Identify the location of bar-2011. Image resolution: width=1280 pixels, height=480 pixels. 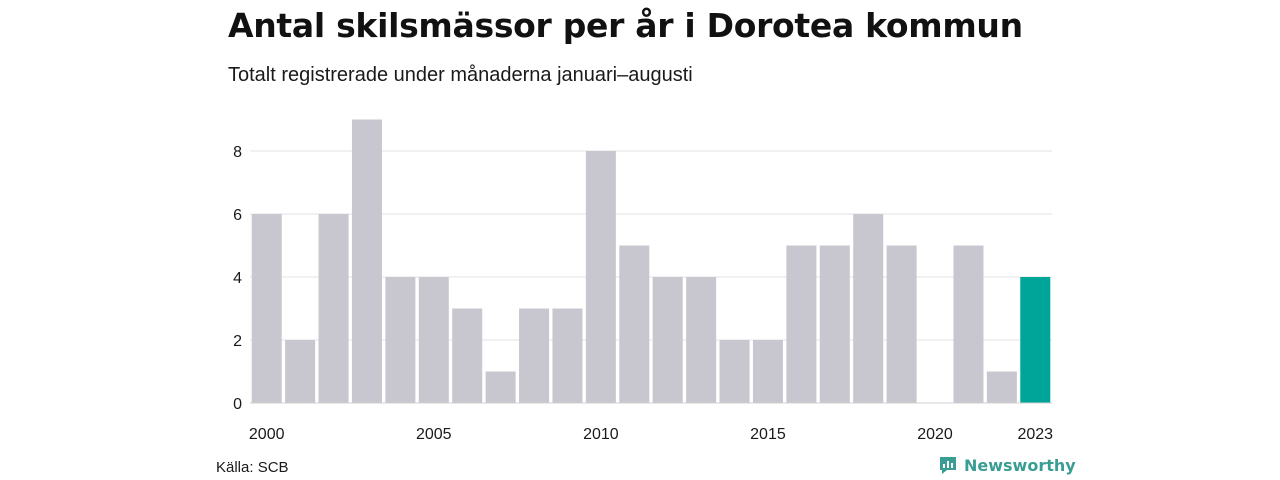
(634, 324).